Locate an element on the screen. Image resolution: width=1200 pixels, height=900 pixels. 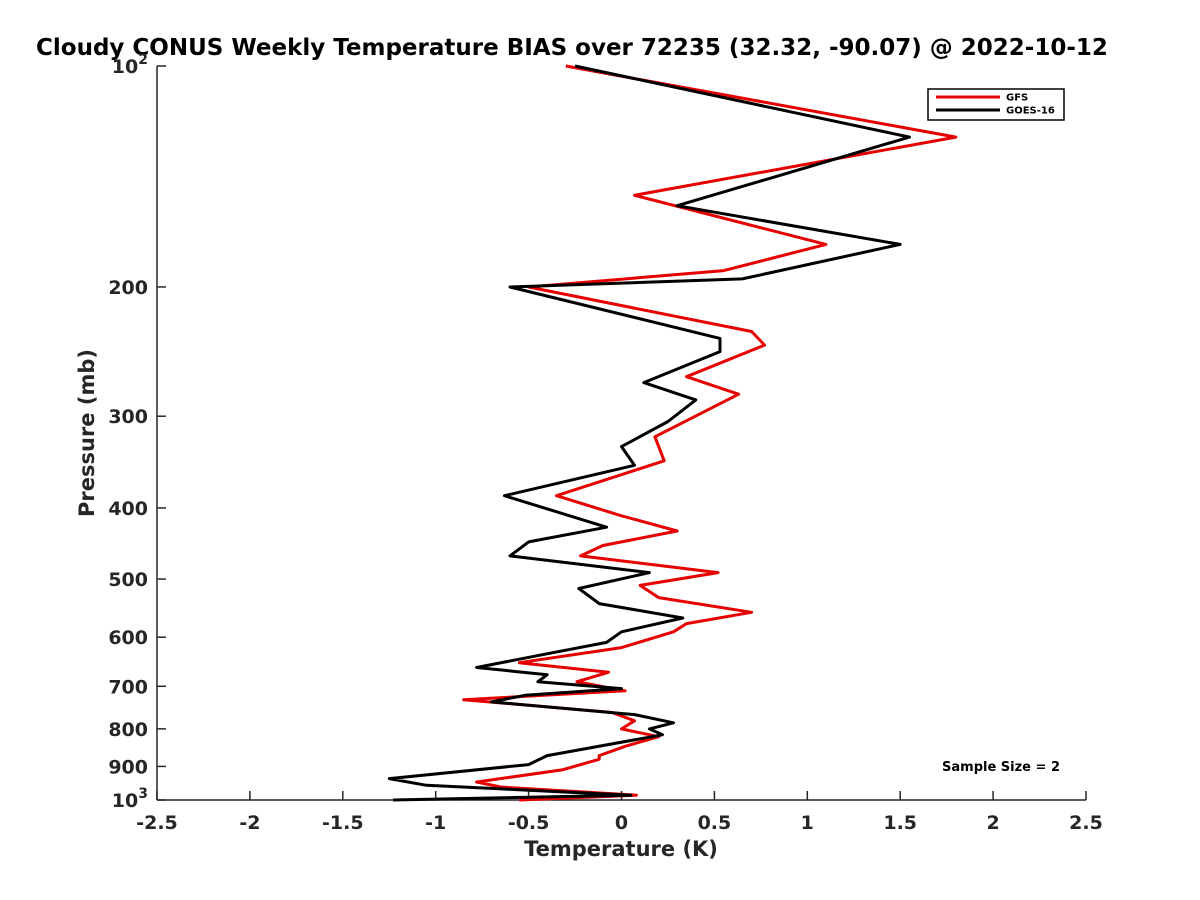
y-tick-label: 400 is located at coordinates (128, 509).